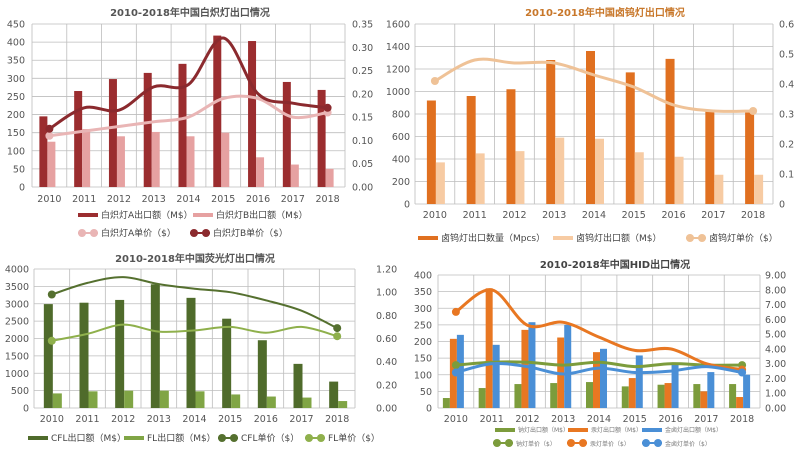  Describe the element at coordinates (401, 182) in the screenshot. I see `y-tick-label: 200` at that location.